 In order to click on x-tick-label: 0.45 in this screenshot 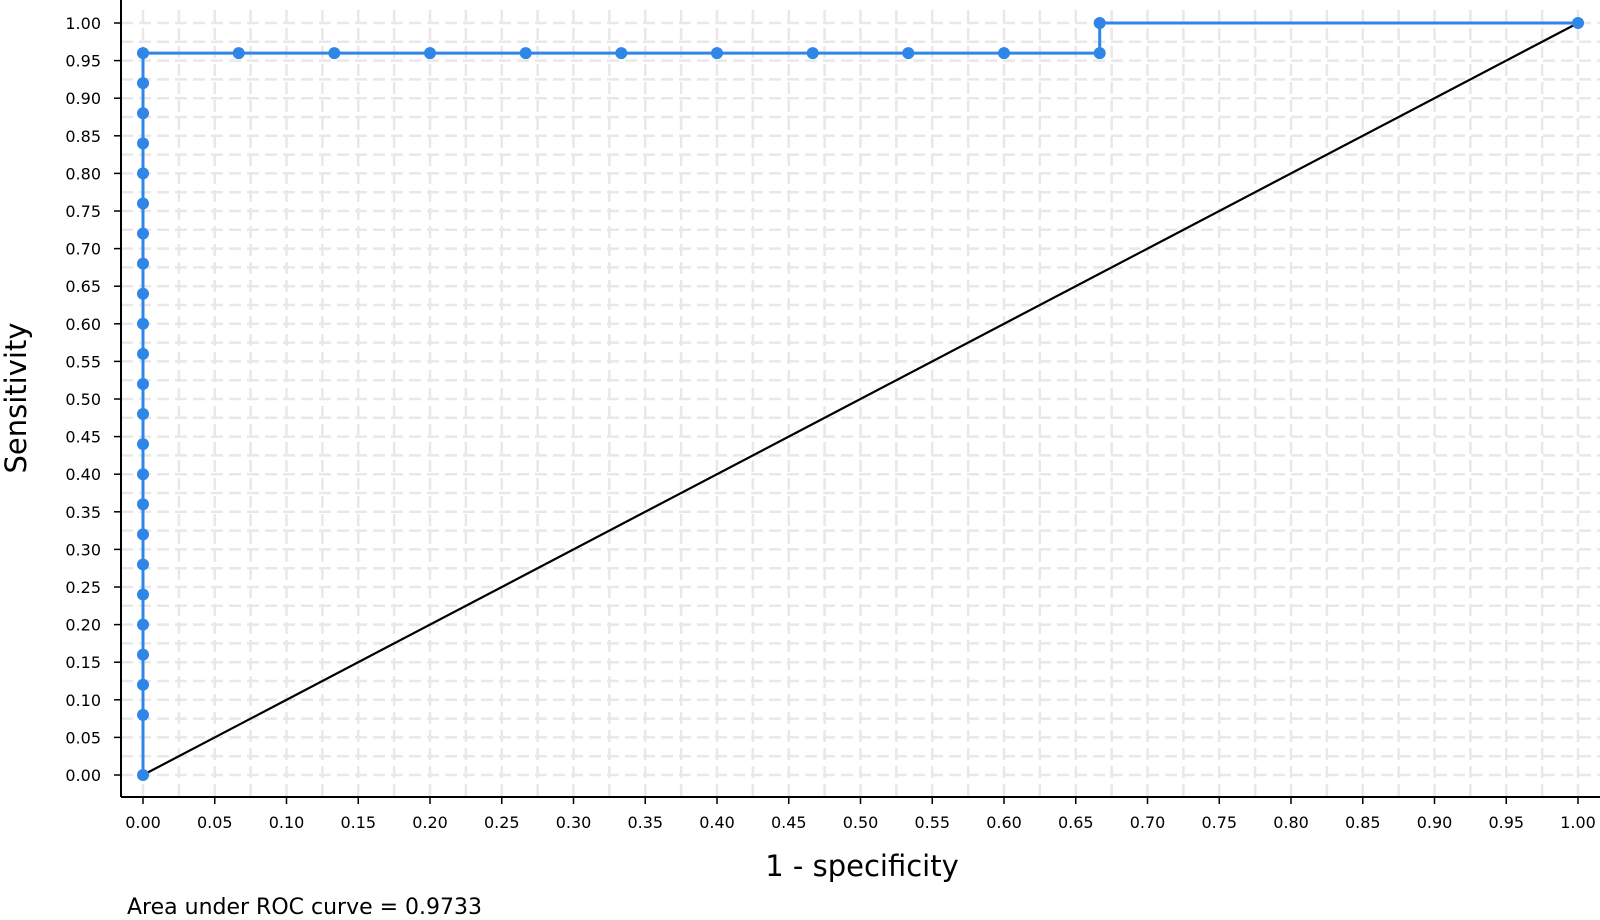, I will do `click(789, 822)`.